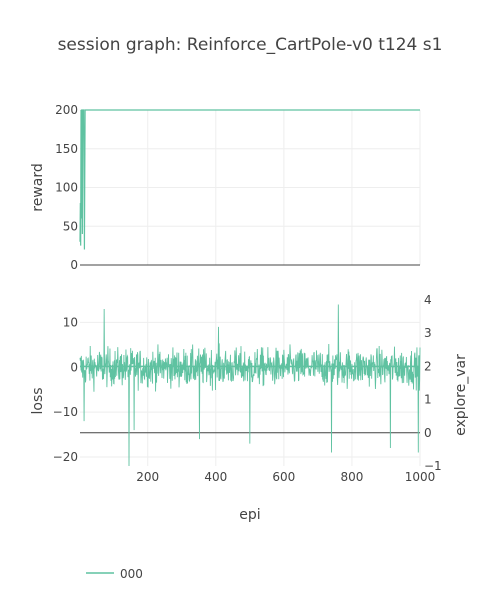  What do you see at coordinates (433, 466) in the screenshot?
I see `explore-var-y-tick-label: −1` at bounding box center [433, 466].